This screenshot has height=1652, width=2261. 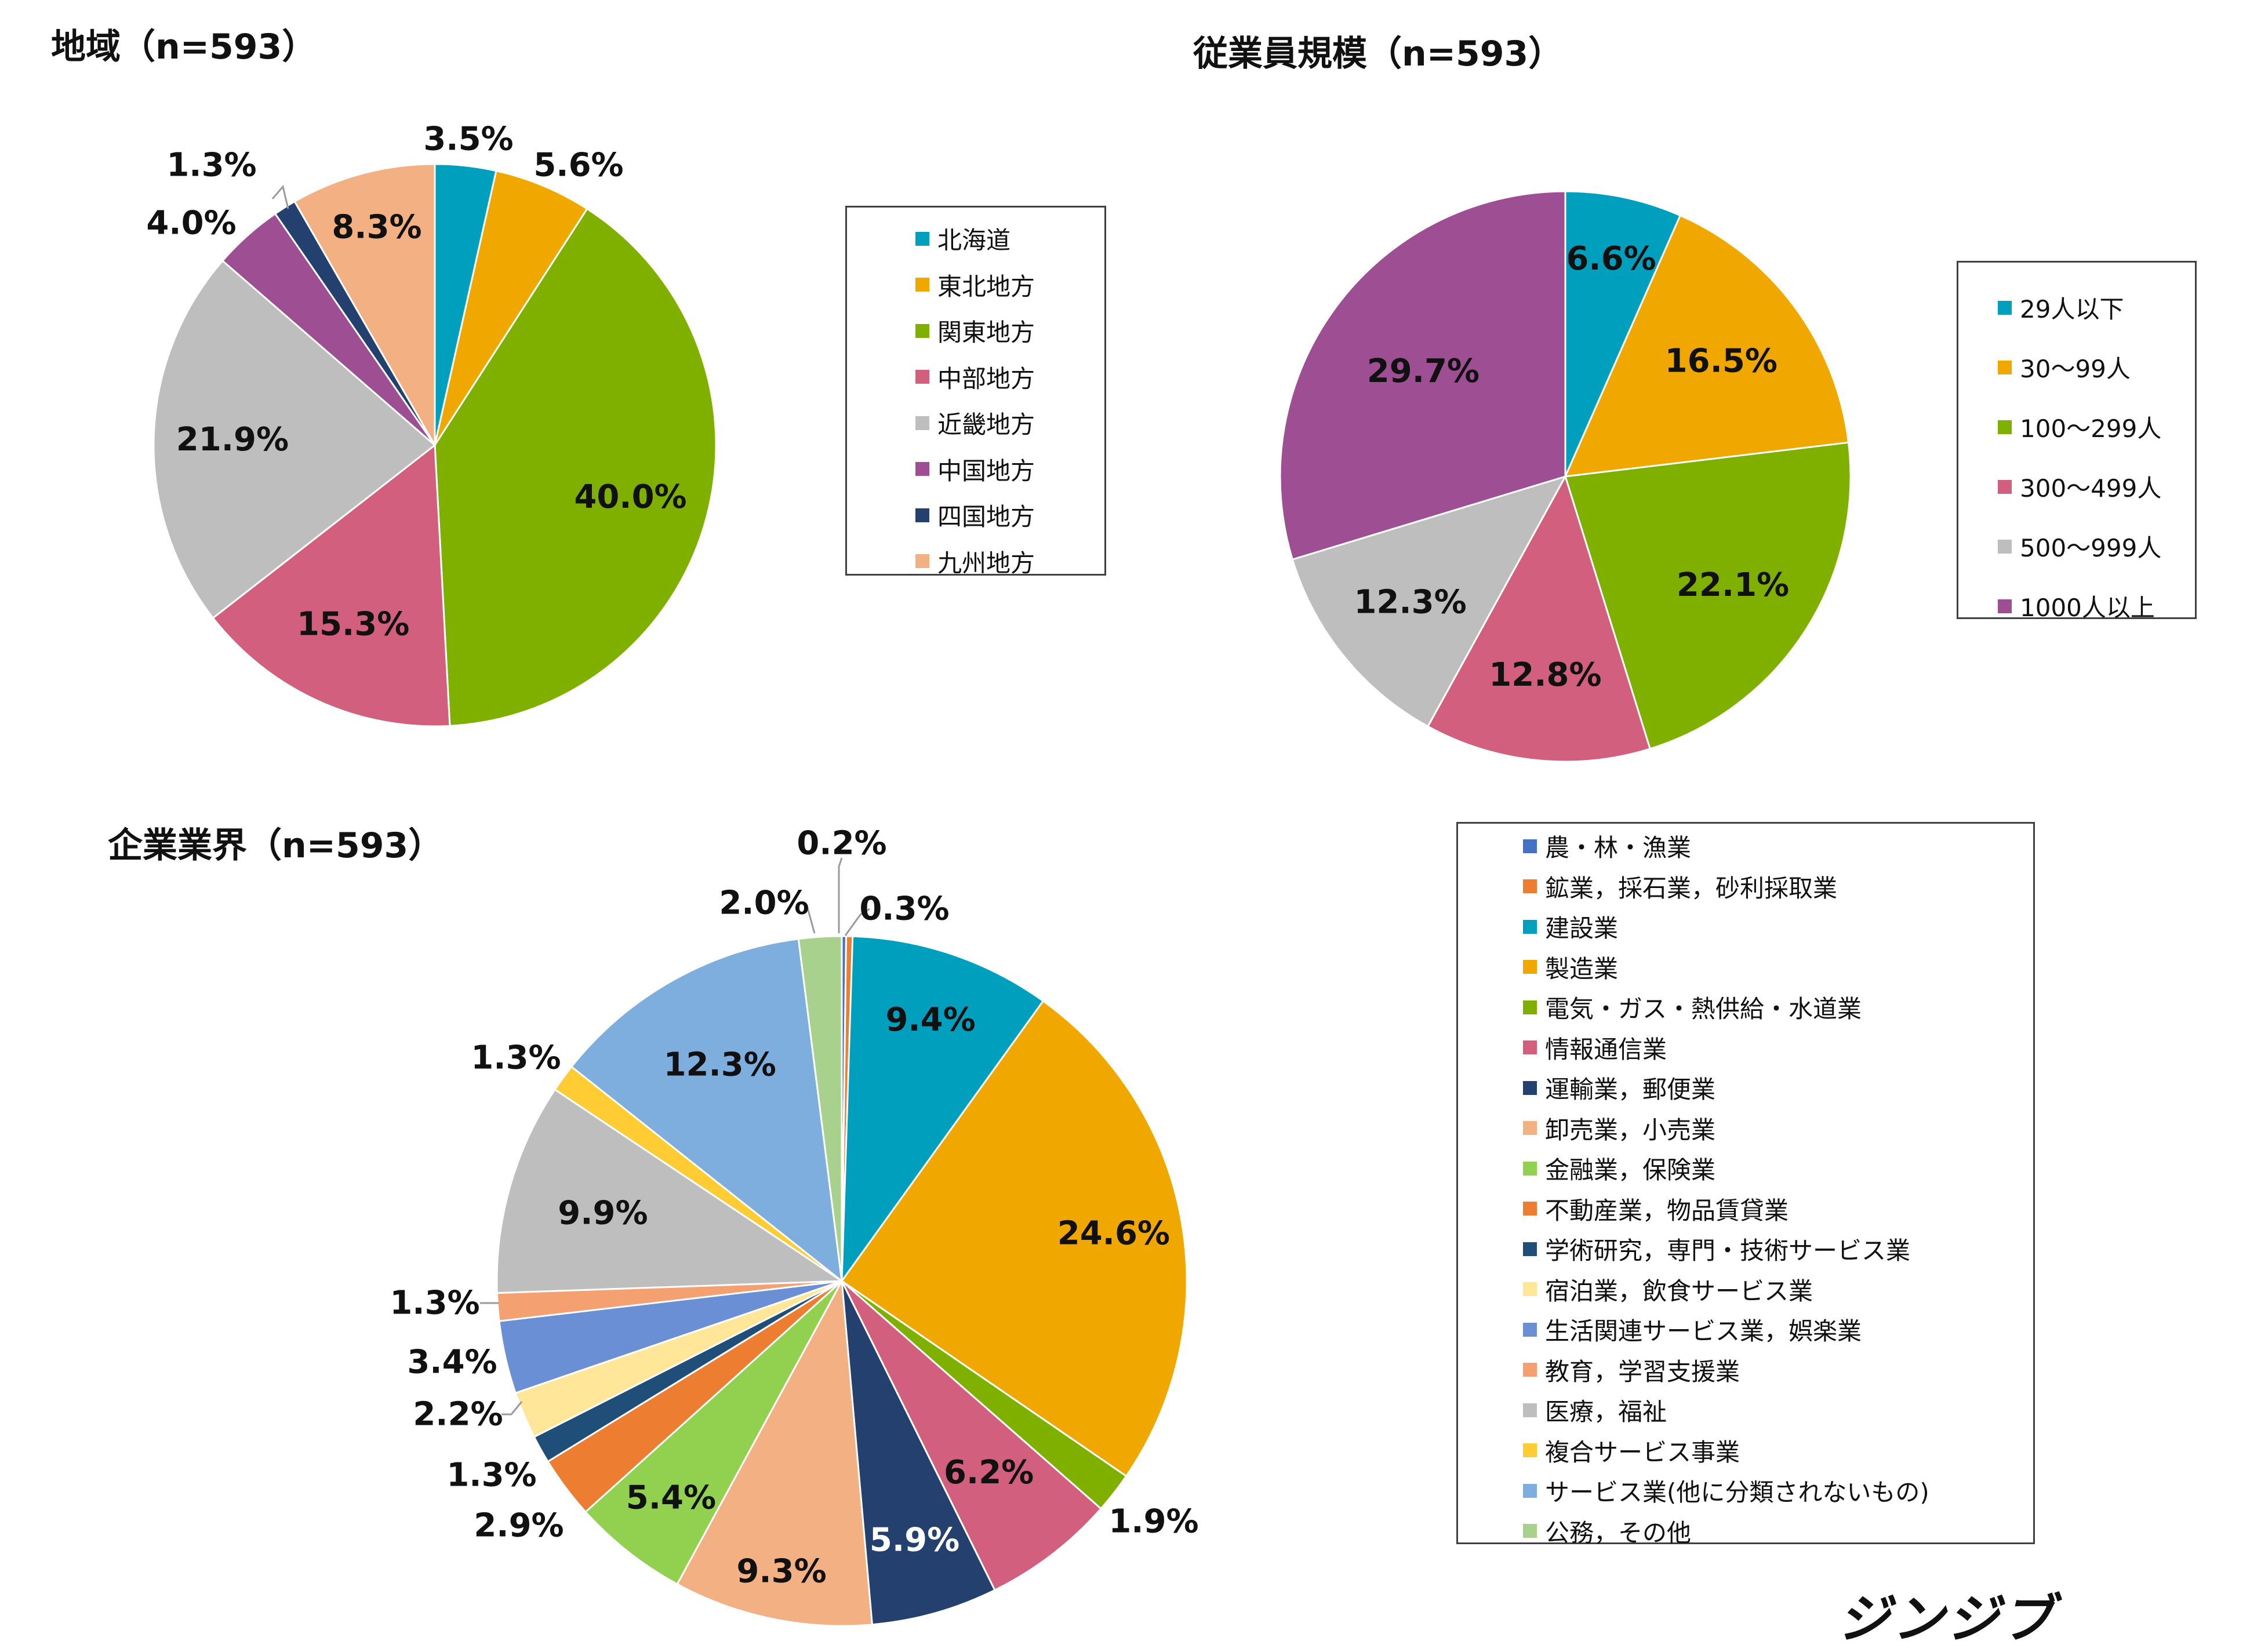 What do you see at coordinates (2091, 548) in the screenshot?
I see `legend-label: 500〜999人` at bounding box center [2091, 548].